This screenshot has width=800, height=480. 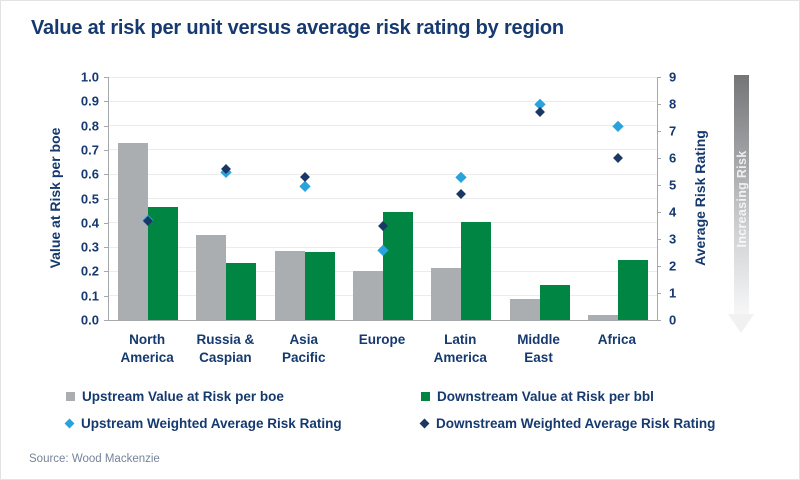 I want to click on right-tick-label: 0, so click(x=673, y=320).